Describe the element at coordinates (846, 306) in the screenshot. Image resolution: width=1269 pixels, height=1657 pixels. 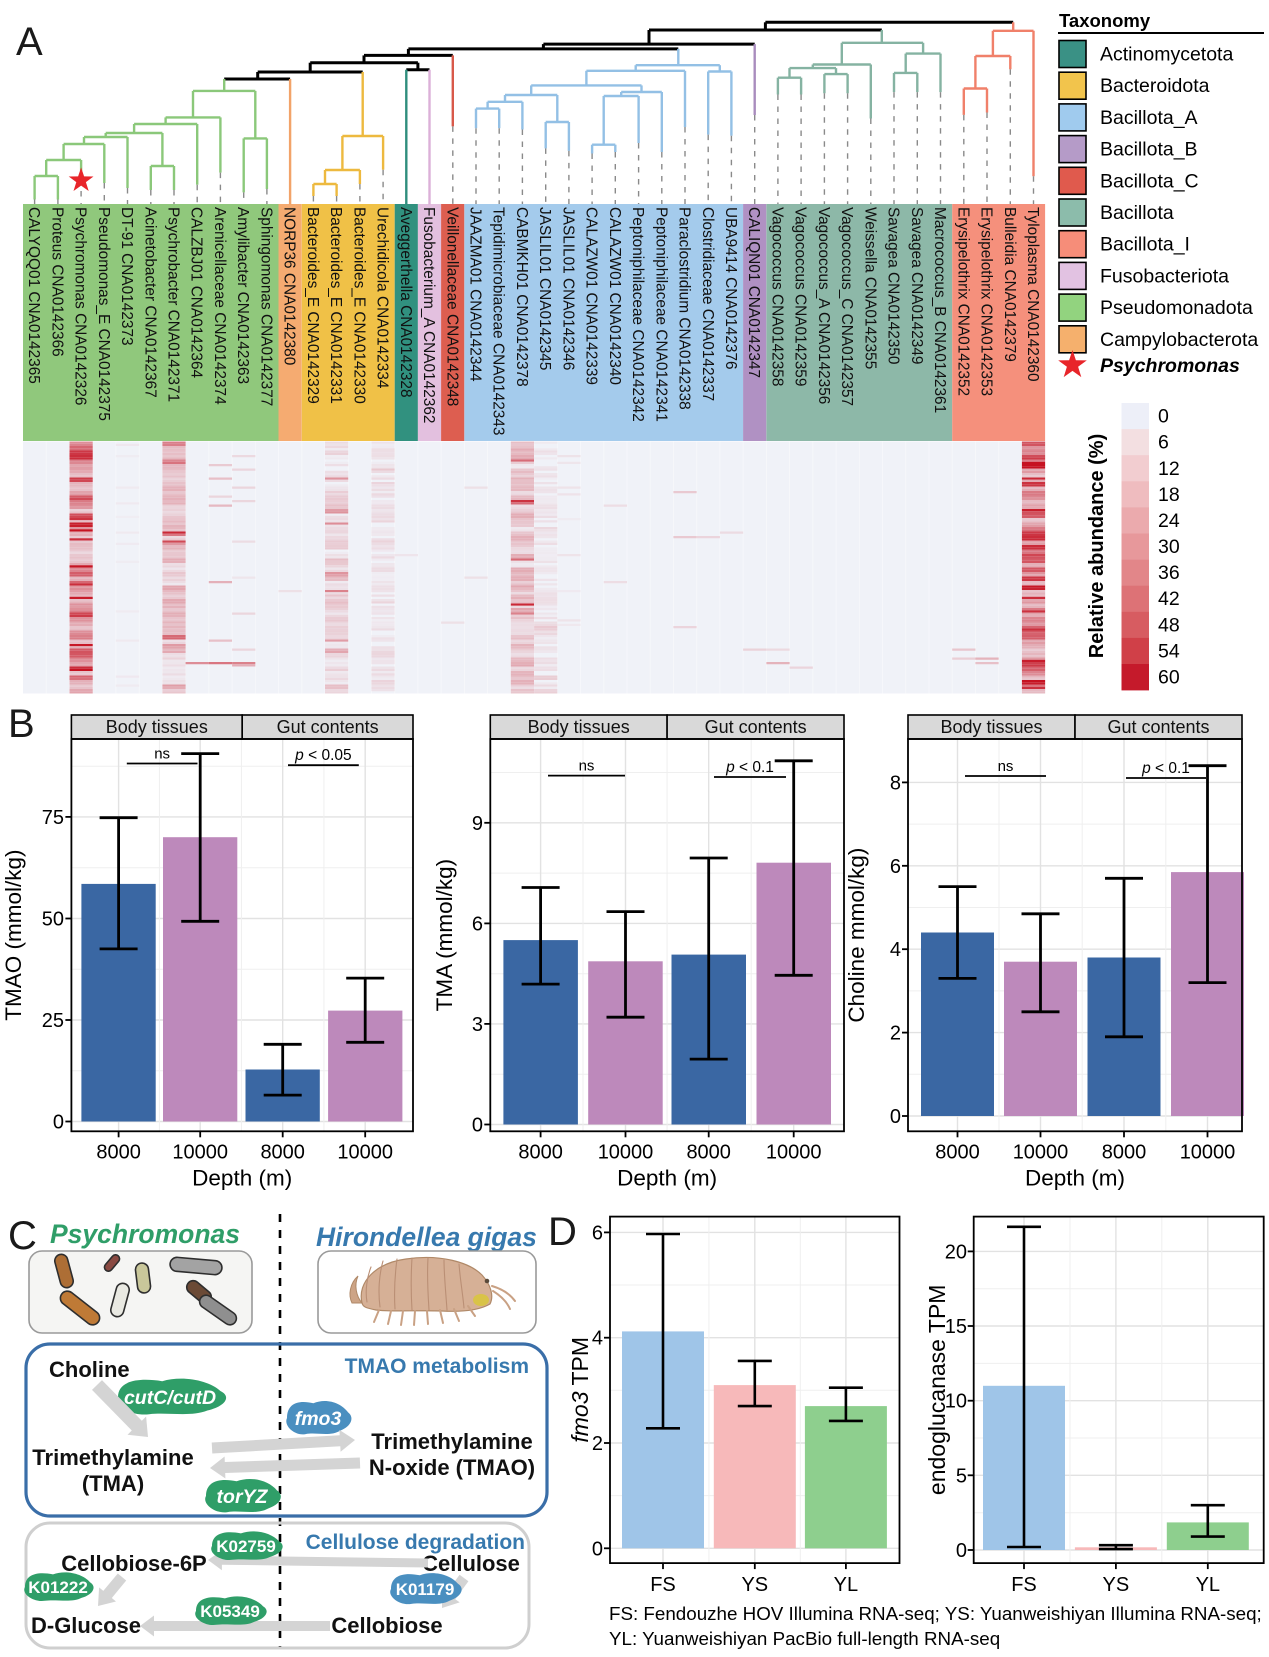
I see `svg-text: Vagococcus_C CNA0142357` at that location.